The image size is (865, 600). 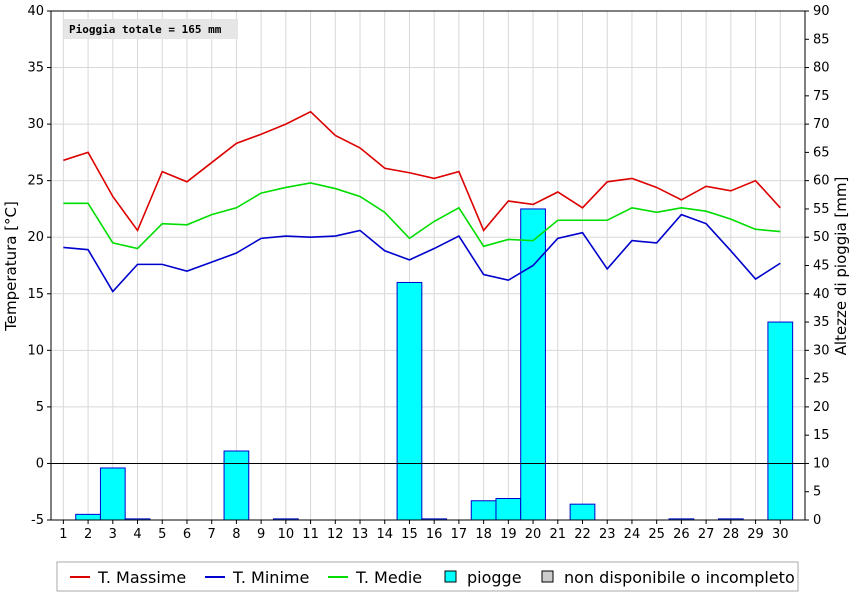 I want to click on x-tick-label: 9, so click(x=261, y=534).